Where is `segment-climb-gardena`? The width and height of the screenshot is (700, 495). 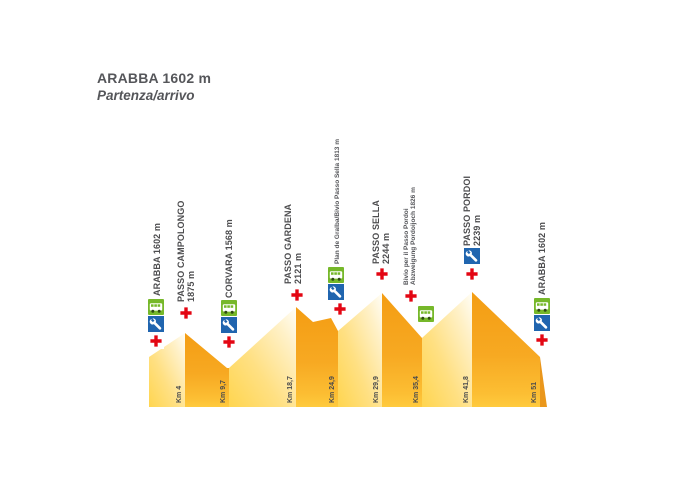
segment-climb-gardena is located at coordinates (262, 357).